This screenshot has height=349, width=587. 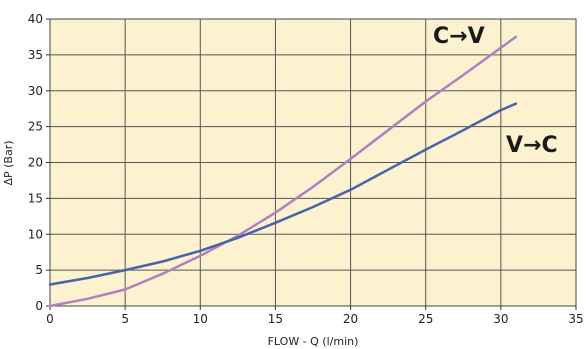 I want to click on y-tick-label: 35, so click(x=35, y=55).